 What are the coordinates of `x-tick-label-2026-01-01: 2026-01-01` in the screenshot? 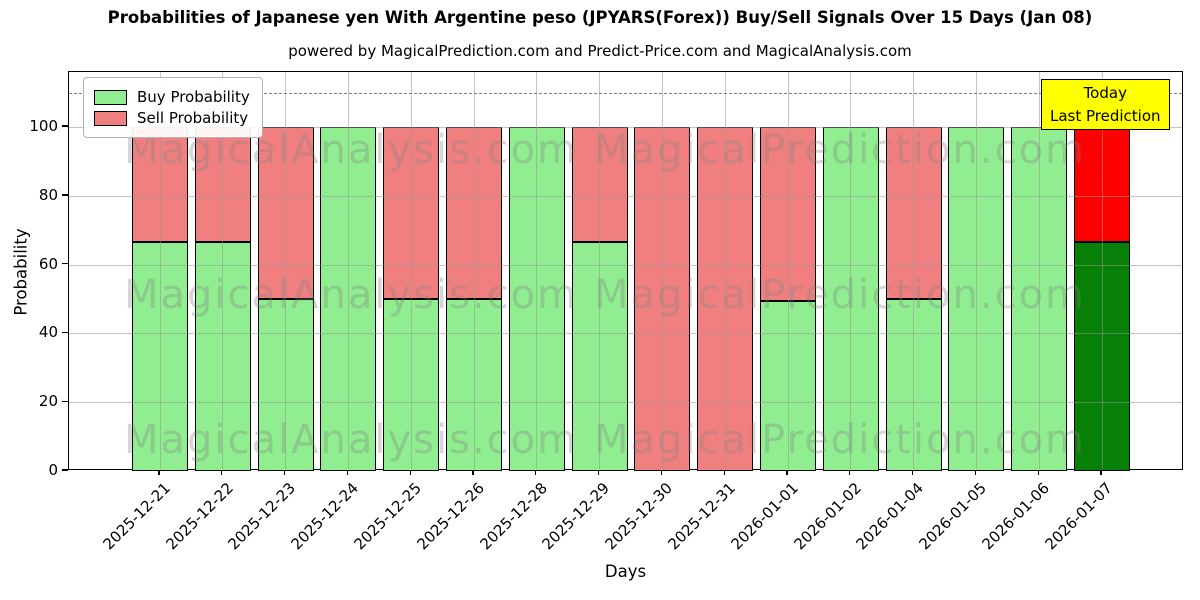 It's located at (764, 516).